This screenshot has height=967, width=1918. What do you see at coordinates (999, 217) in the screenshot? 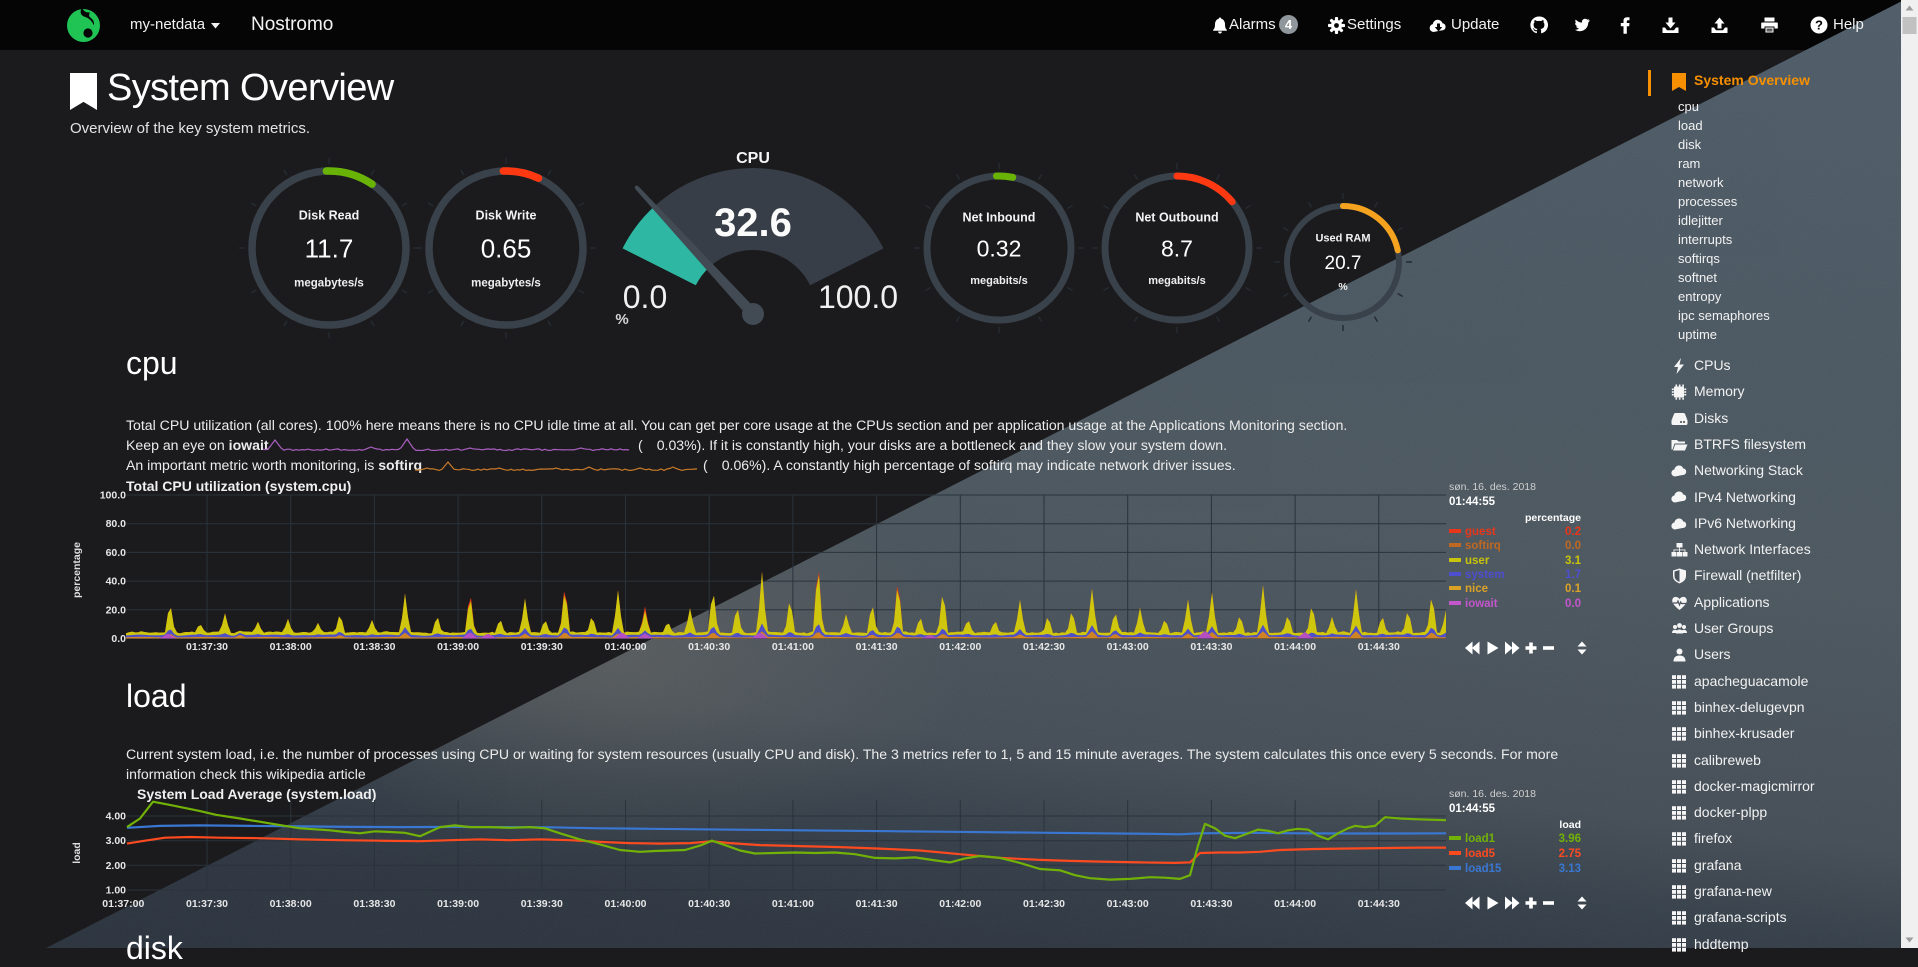
I see `svg-text: Net Inbound` at bounding box center [999, 217].